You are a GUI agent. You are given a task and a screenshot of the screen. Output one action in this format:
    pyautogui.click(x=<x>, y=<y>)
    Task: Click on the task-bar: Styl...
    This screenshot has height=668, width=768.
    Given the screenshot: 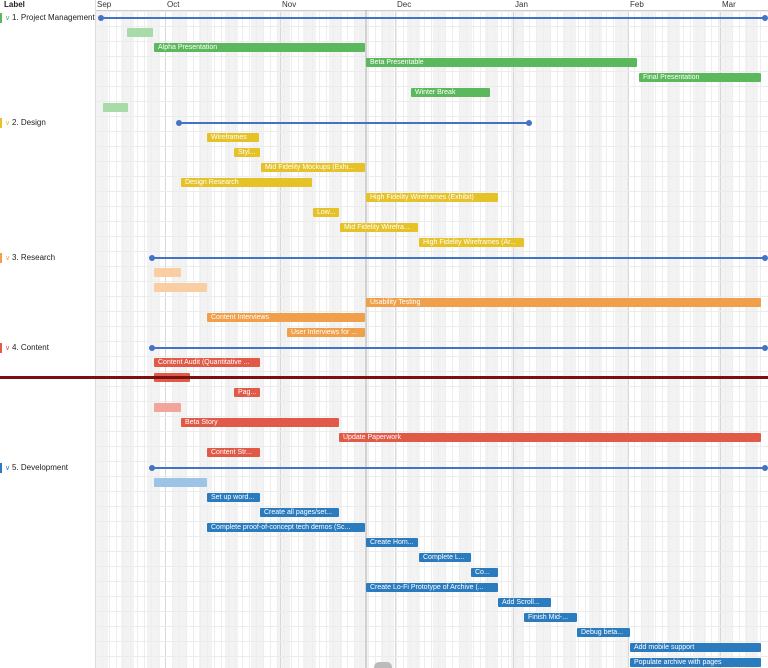 What is the action you would take?
    pyautogui.click(x=247, y=152)
    